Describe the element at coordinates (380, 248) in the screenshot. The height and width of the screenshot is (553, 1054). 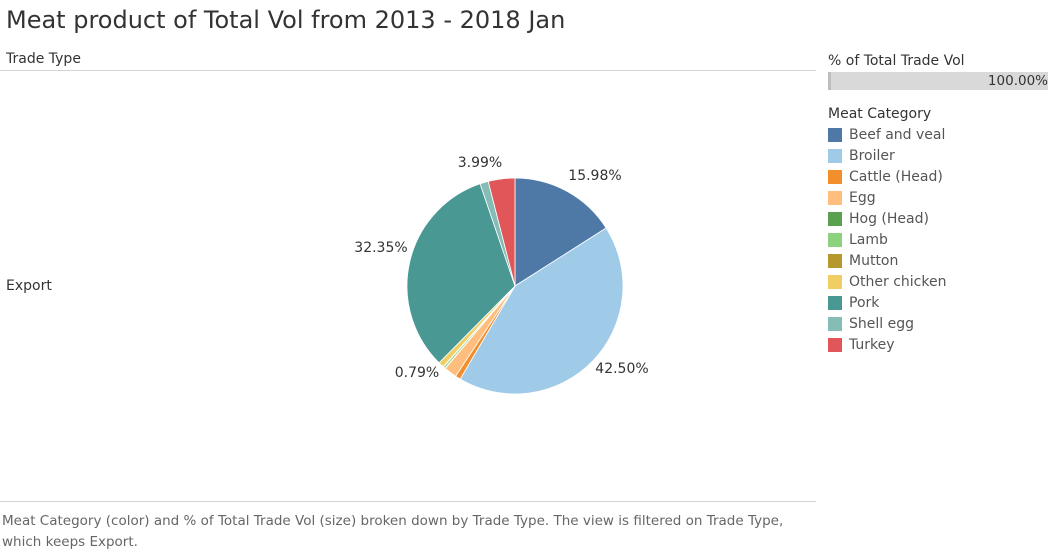
I see `slice-data-label: 32.35%` at that location.